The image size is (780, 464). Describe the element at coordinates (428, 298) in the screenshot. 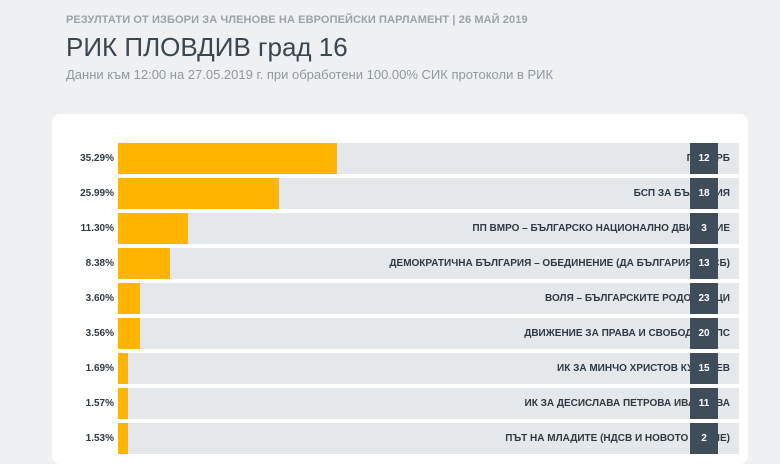

I see `bar-track: ВОЛЯ – БЪЛГАРСКИТЕ РОДОЛЮБЦИ` at that location.